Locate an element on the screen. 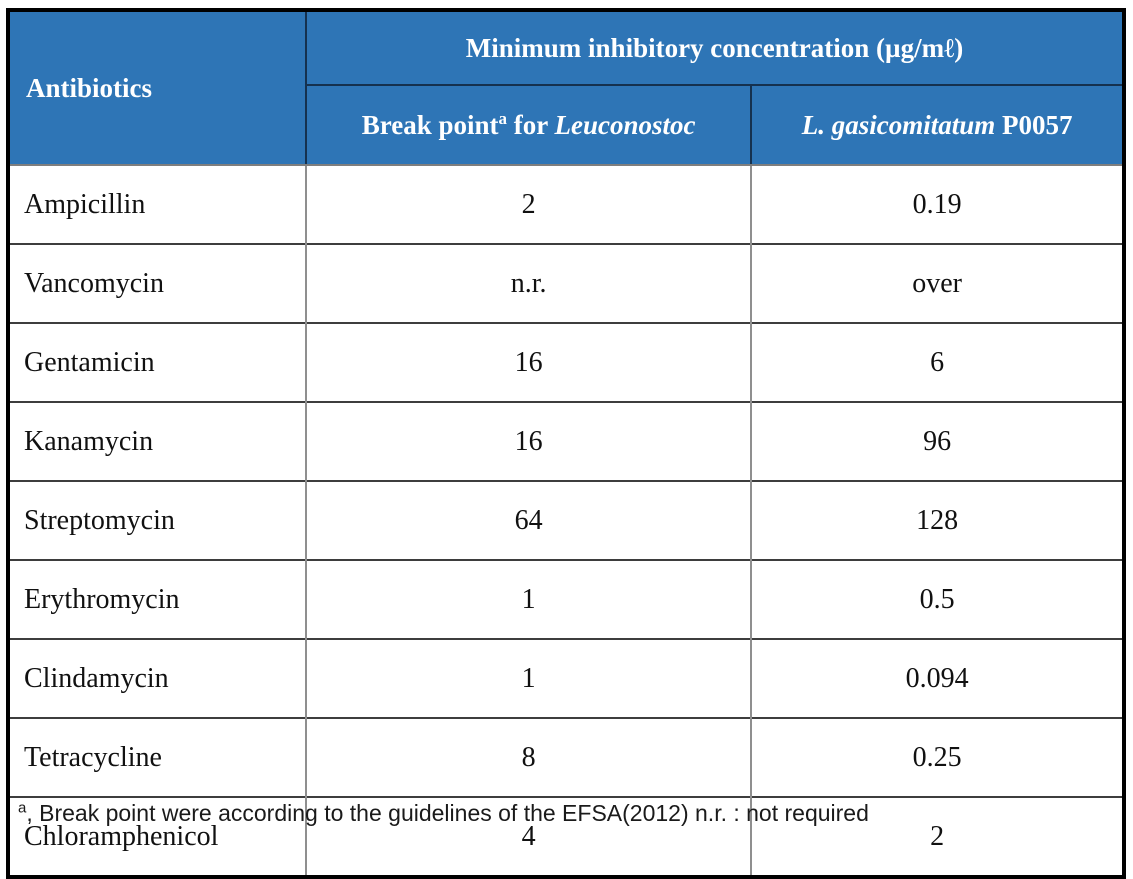 The width and height of the screenshot is (1133, 879). table-row: Clindamycin 1 0.094 is located at coordinates (566, 678).